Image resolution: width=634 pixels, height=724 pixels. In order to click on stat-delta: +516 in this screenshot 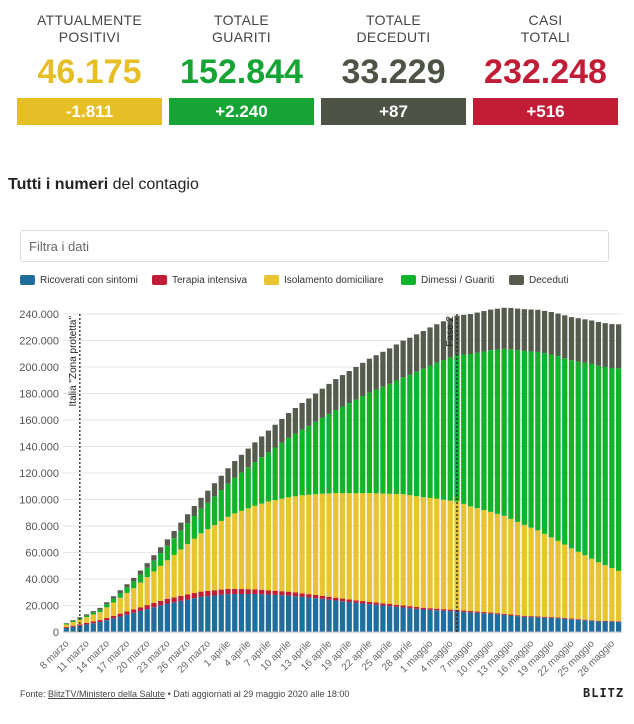, I will do `click(545, 111)`.